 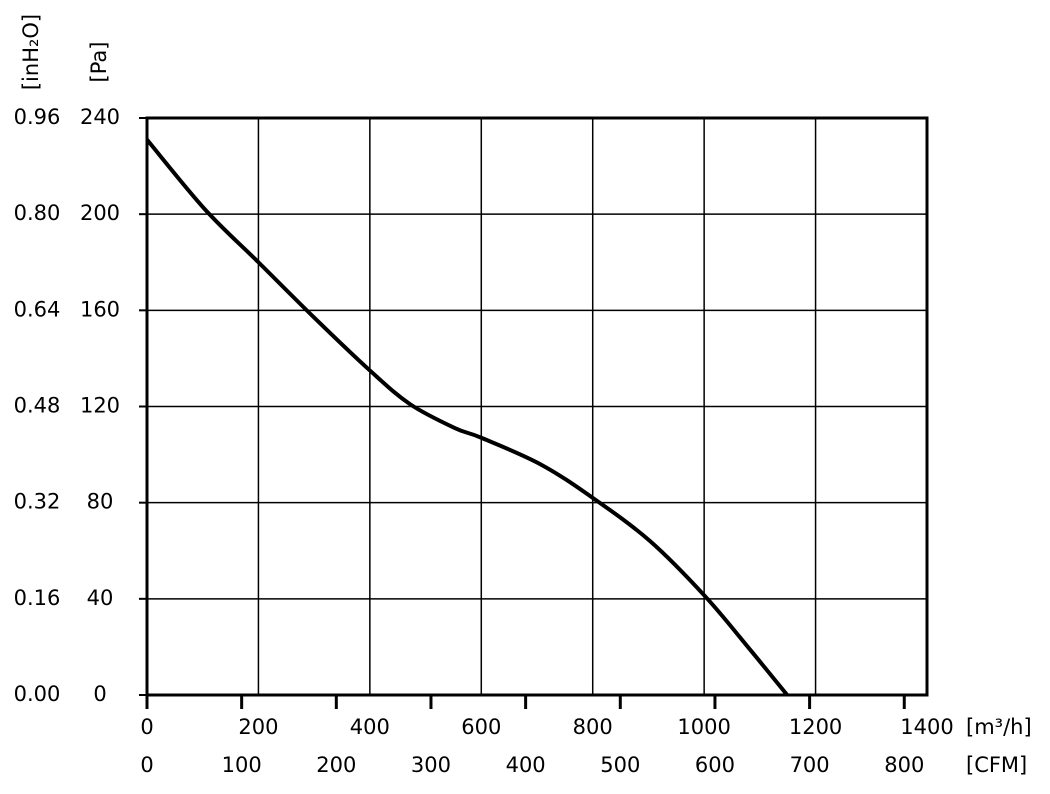 What do you see at coordinates (904, 765) in the screenshot?
I see `x2-tick-label: 800` at bounding box center [904, 765].